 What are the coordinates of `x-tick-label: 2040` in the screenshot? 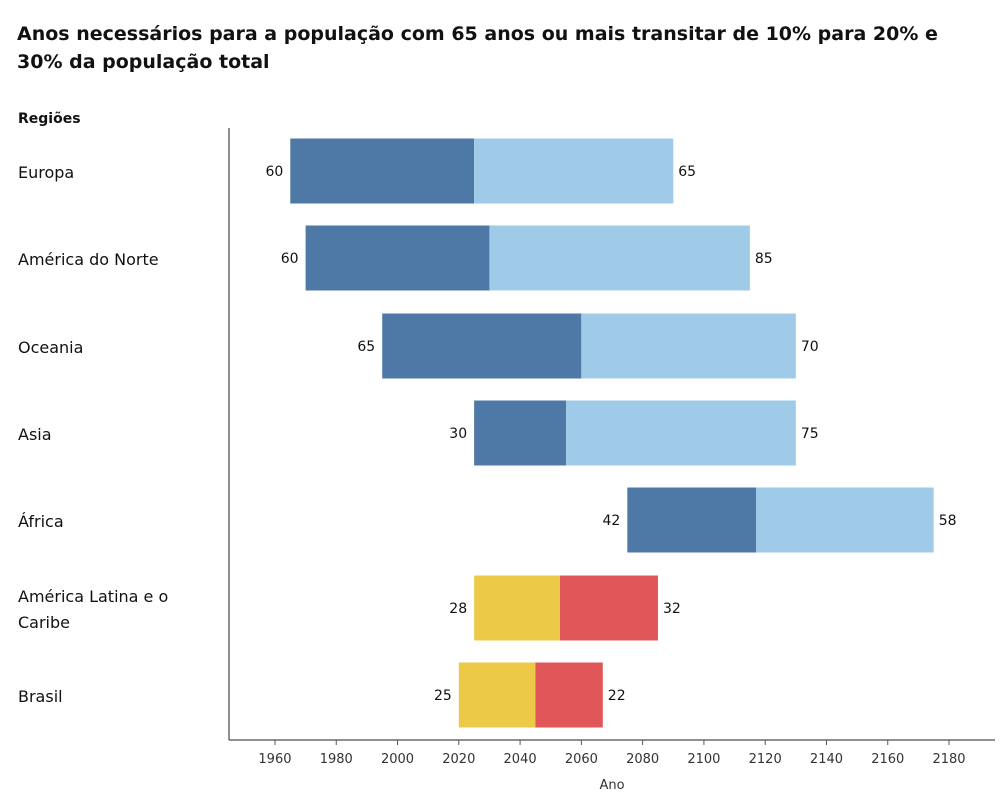 It's located at (520, 759).